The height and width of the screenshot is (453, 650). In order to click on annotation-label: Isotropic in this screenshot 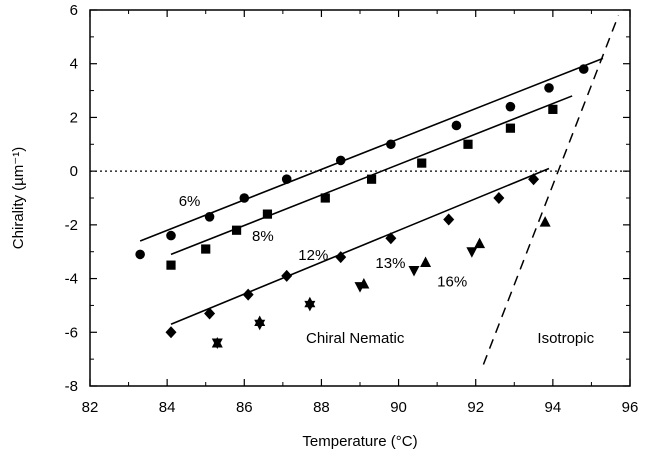, I will do `click(565, 338)`.